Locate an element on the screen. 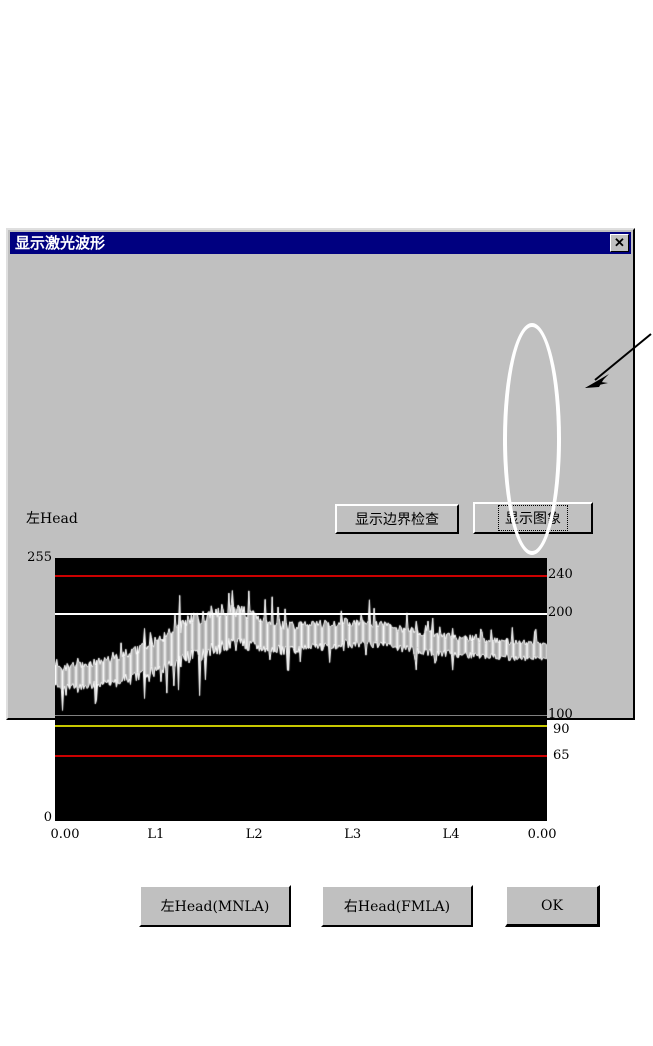 The width and height of the screenshot is (653, 1046). x-tick-2: L2 is located at coordinates (254, 834).